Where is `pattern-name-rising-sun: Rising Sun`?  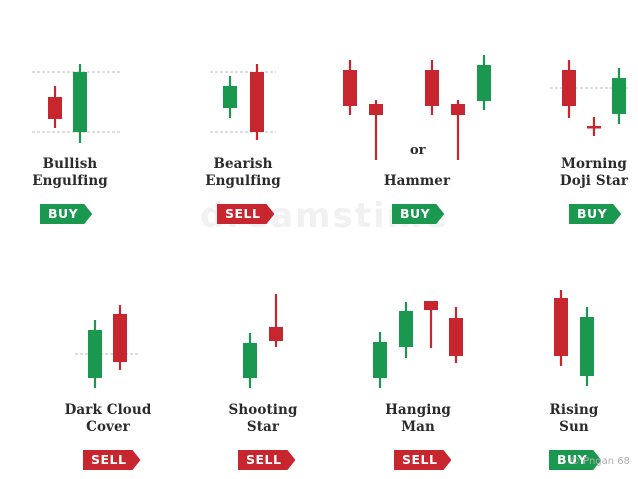 pattern-name-rising-sun: Rising Sun is located at coordinates (571, 419).